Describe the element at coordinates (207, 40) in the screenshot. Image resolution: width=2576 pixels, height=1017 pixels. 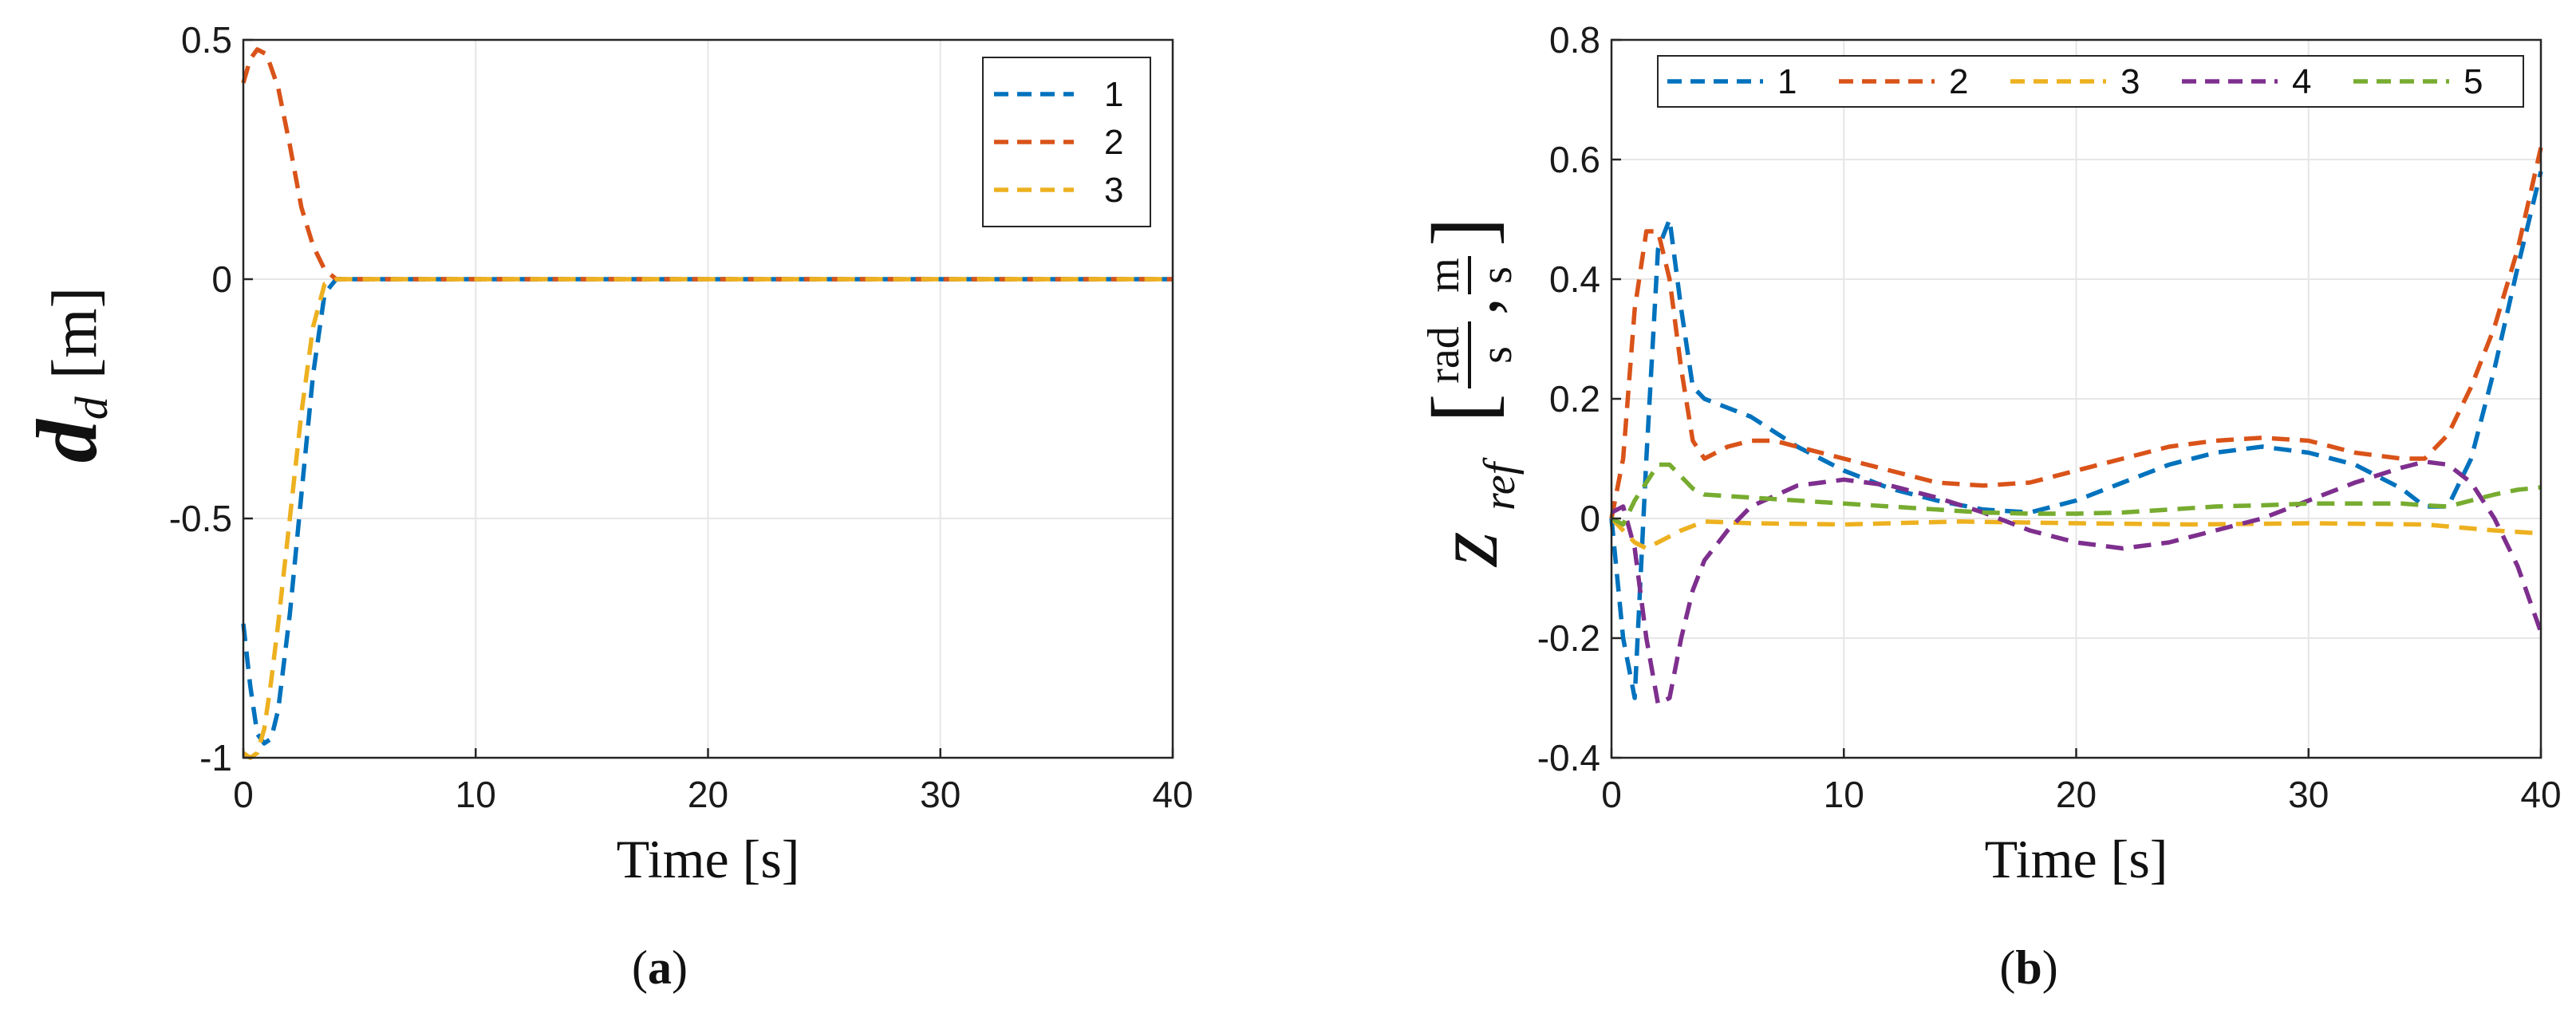
I see `chart-a-ytick-label-3: 0.5` at that location.